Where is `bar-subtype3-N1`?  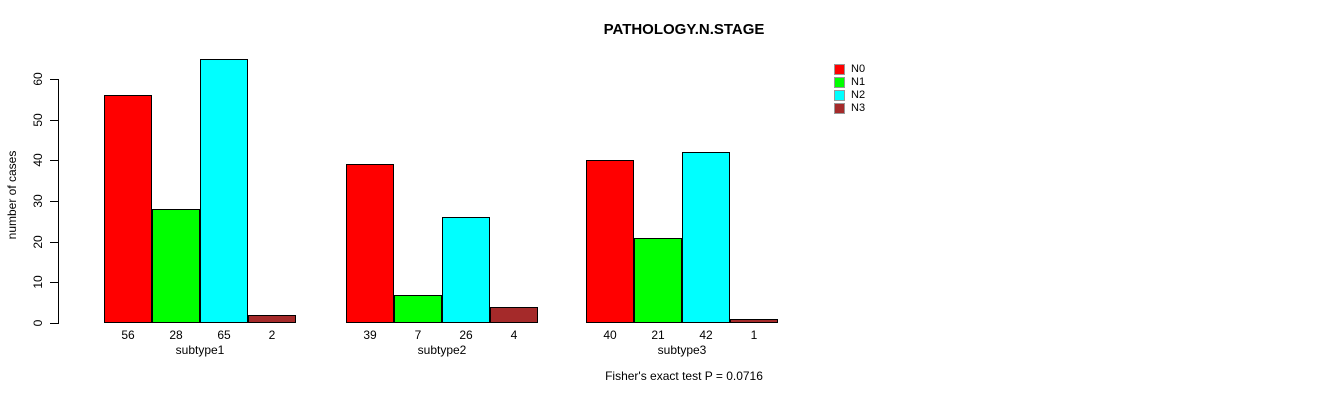 bar-subtype3-N1 is located at coordinates (658, 280).